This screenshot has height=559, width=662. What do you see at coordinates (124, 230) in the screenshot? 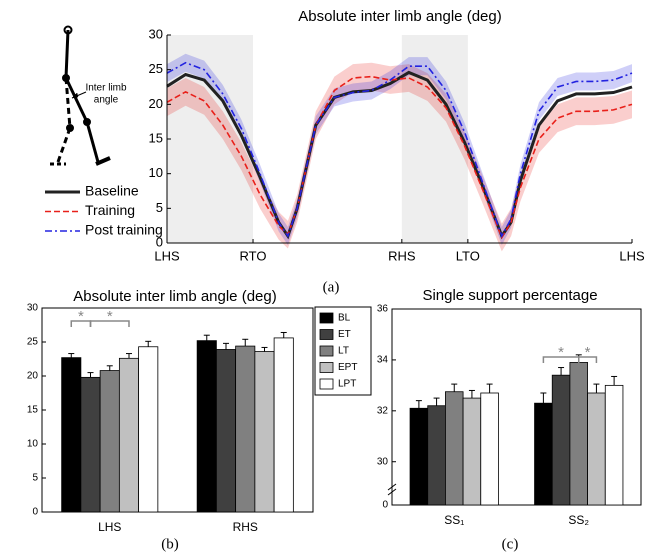
I see `legend-label: Post training` at bounding box center [124, 230].